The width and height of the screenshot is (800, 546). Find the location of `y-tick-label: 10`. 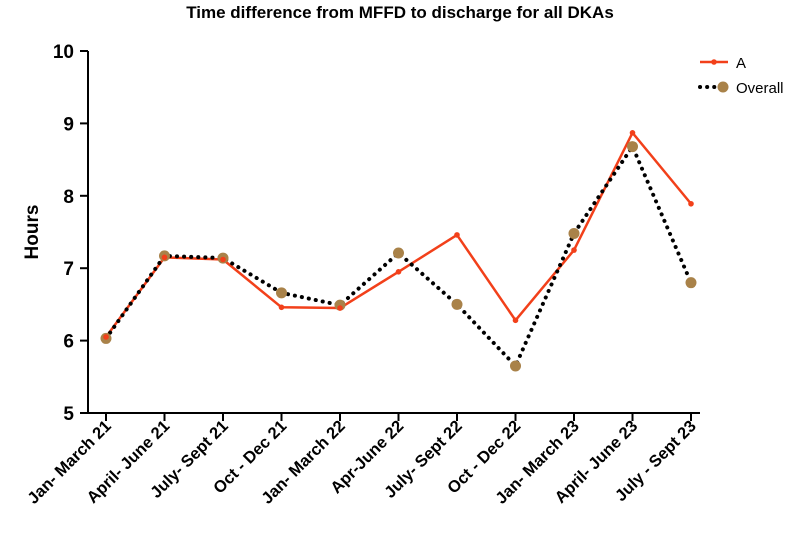

y-tick-label: 10 is located at coordinates (63, 52).